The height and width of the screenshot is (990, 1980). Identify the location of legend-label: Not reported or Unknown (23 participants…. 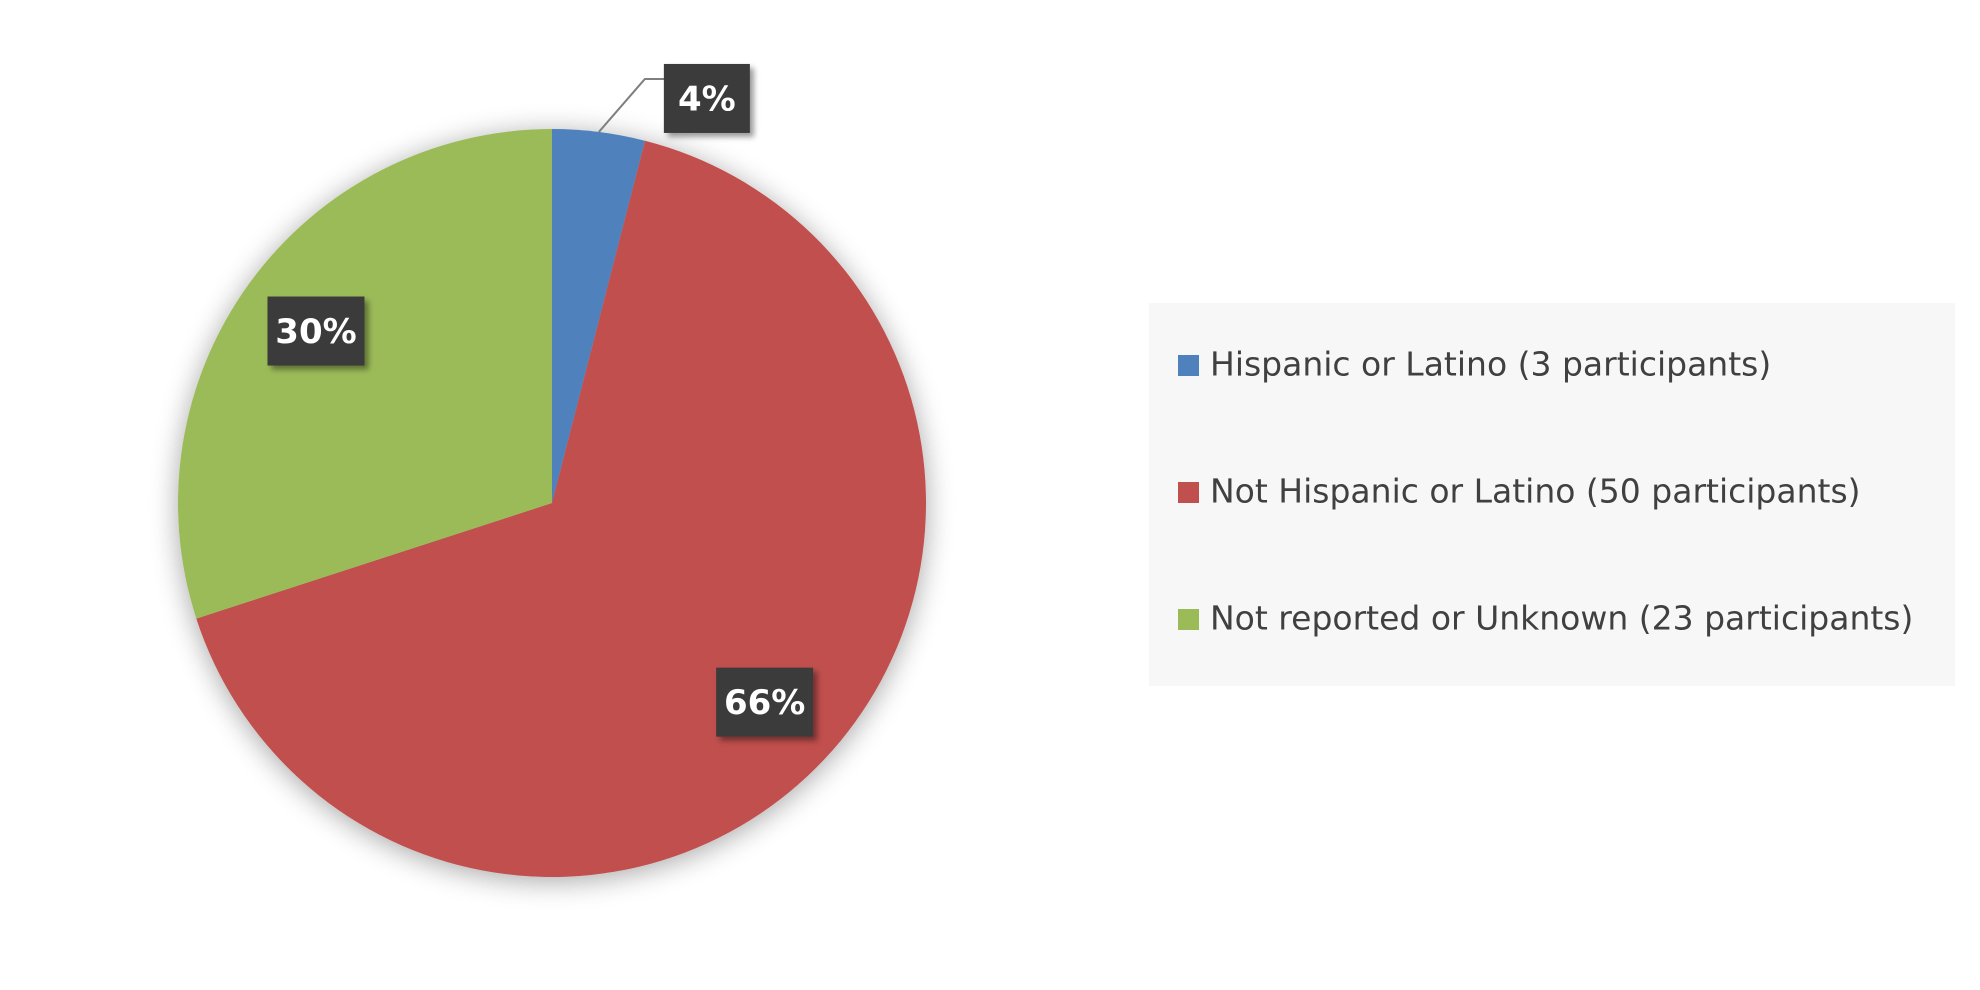
(1561, 618).